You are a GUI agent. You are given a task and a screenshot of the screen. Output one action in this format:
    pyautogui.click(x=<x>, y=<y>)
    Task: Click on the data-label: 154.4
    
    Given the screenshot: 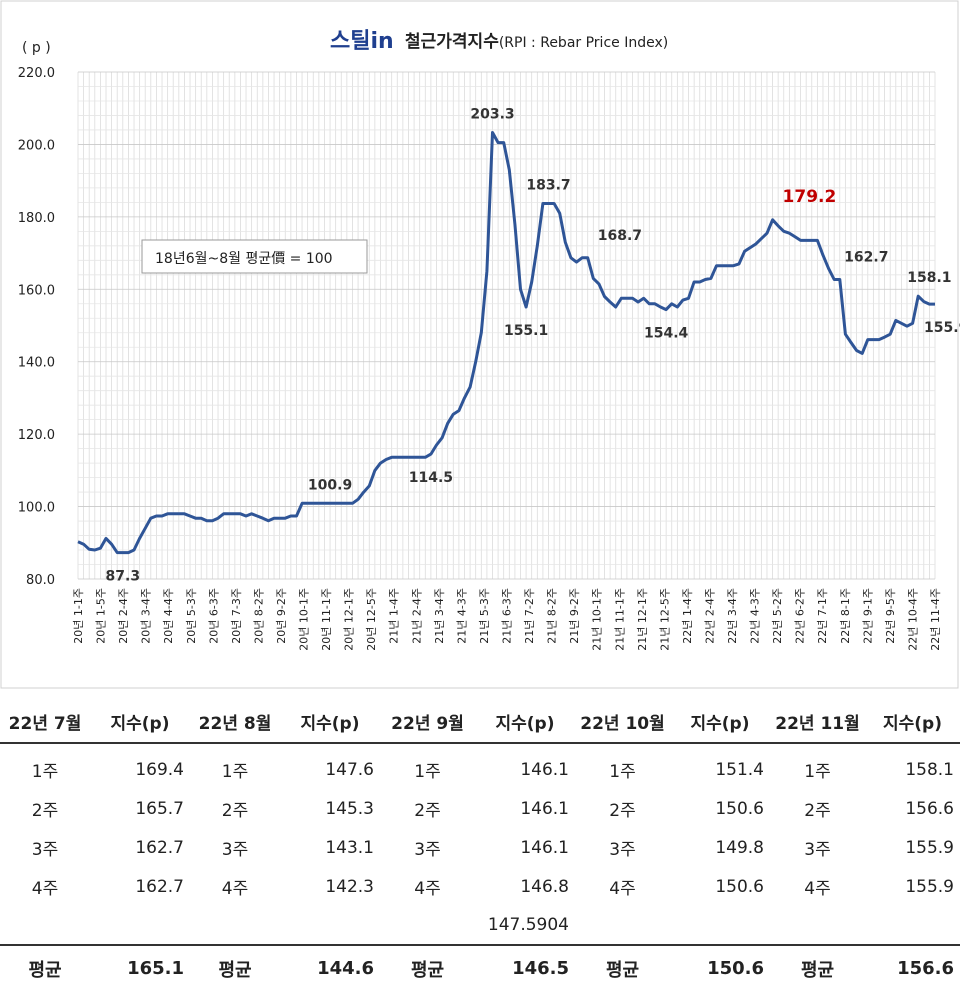 What is the action you would take?
    pyautogui.click(x=666, y=334)
    